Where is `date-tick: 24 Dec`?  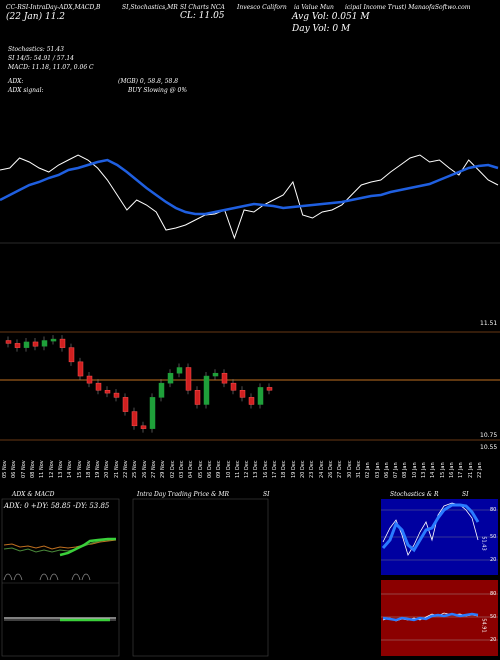 date-tick: 24 Dec is located at coordinates (321, 469).